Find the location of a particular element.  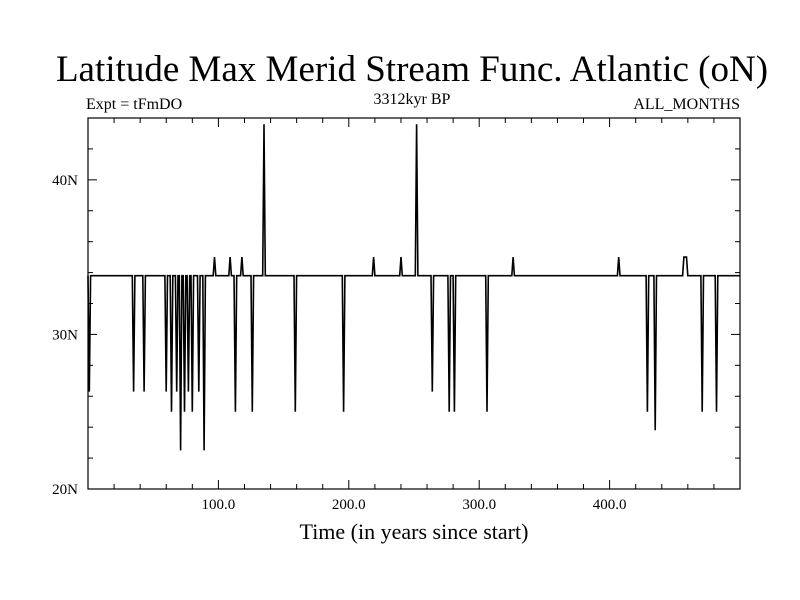

period-label: 3312kyr BP is located at coordinates (412, 99).